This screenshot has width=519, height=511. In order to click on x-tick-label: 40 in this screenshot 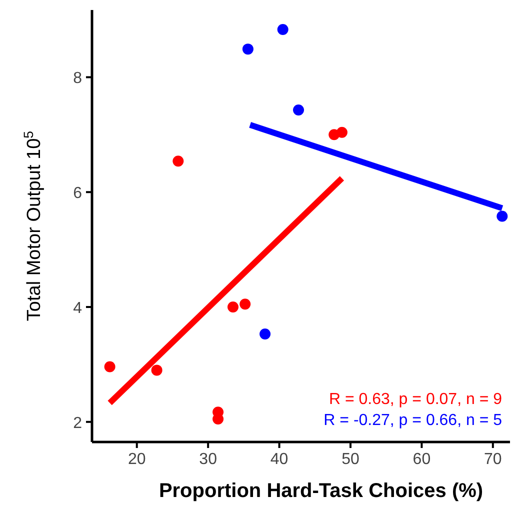, I will do `click(279, 459)`.